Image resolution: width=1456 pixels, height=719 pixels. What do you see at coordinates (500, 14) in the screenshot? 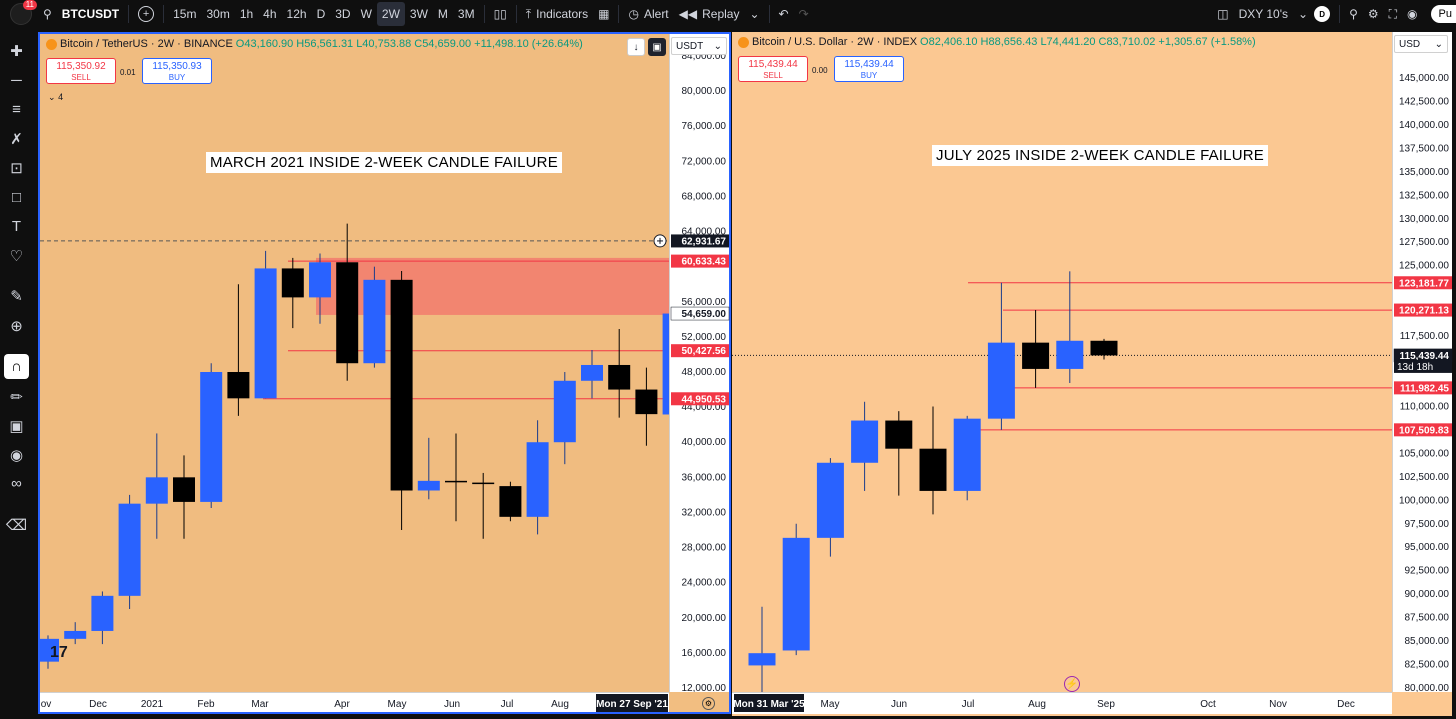
I see `chart-type-button: ▯▯` at bounding box center [500, 14].